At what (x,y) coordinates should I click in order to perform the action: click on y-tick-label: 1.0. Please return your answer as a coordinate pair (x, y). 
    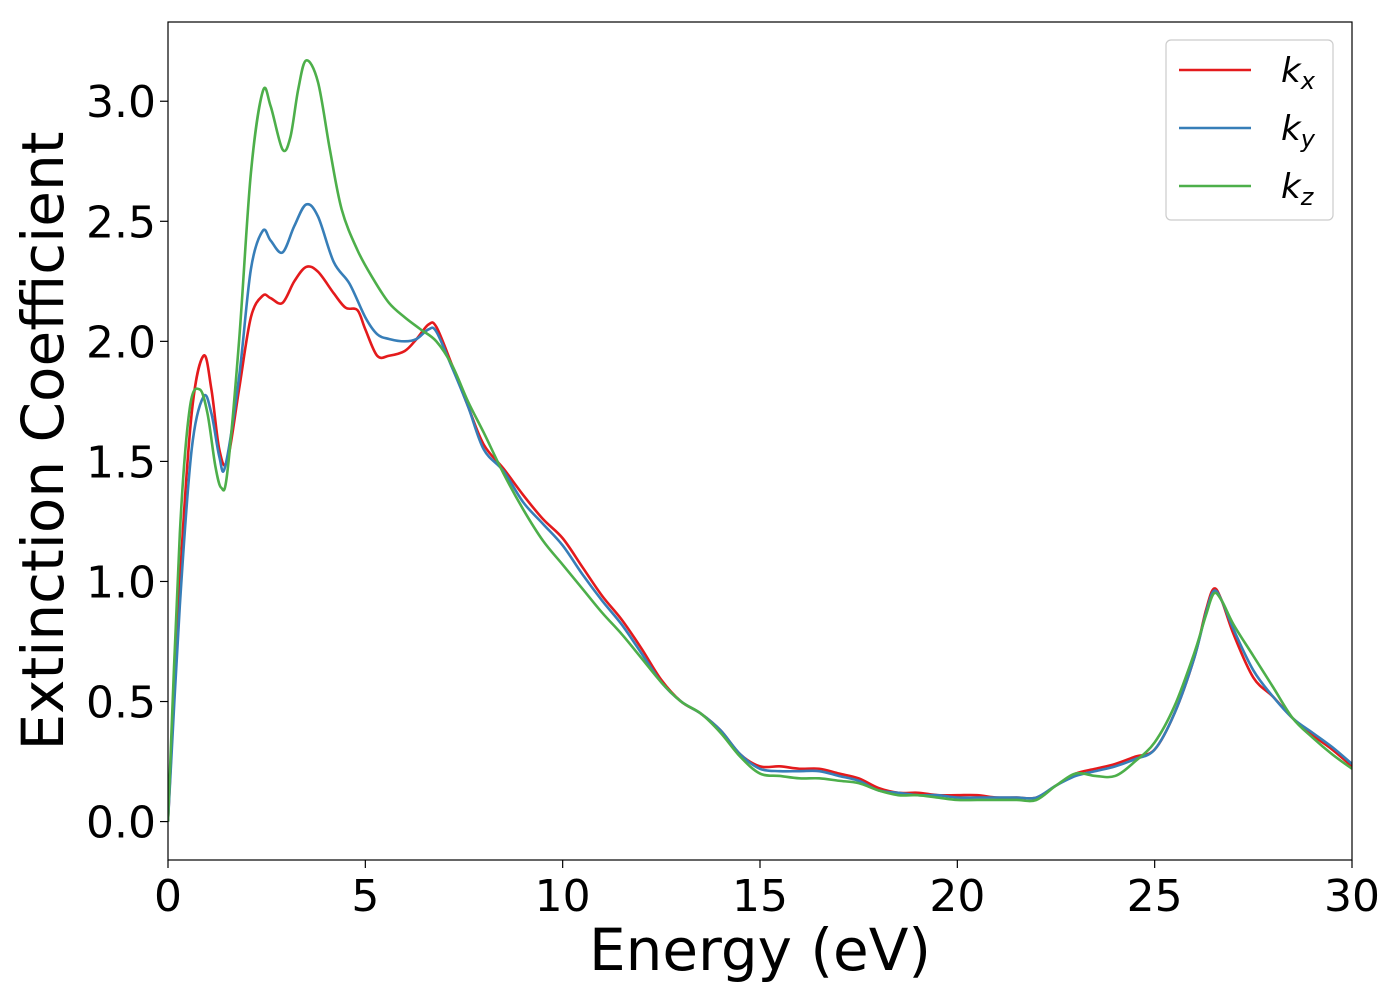
    Looking at the image, I should click on (121, 582).